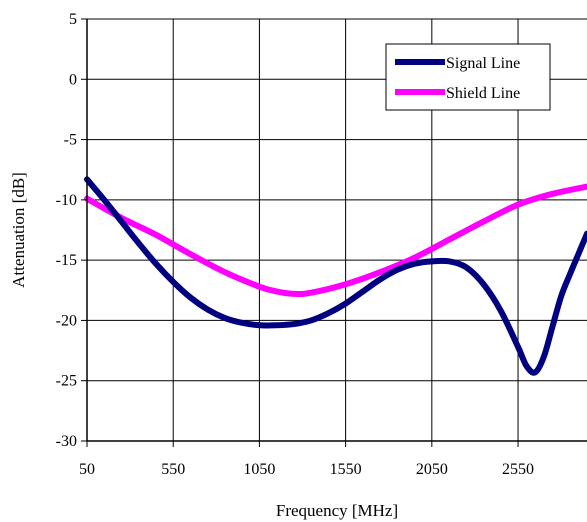 Image resolution: width=587 pixels, height=522 pixels. Describe the element at coordinates (73, 79) in the screenshot. I see `y-tick-label: 0` at that location.